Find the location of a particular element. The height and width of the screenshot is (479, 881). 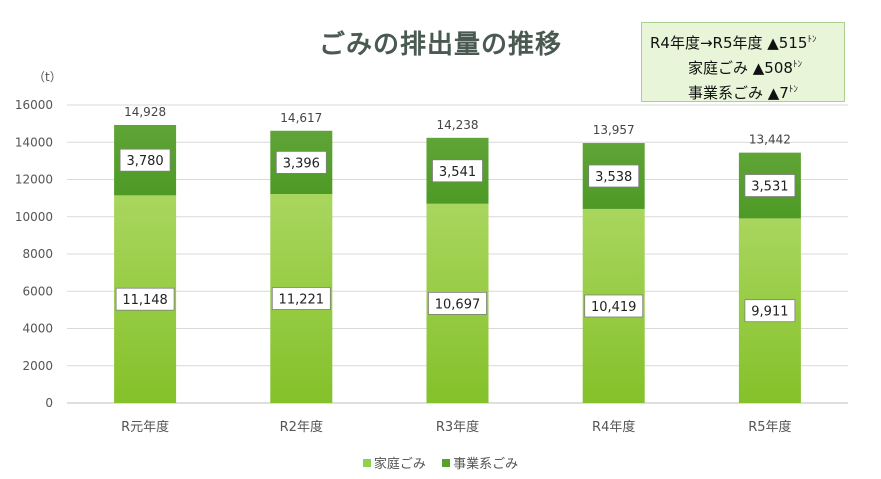

data-label-household: 10,697 is located at coordinates (458, 304).